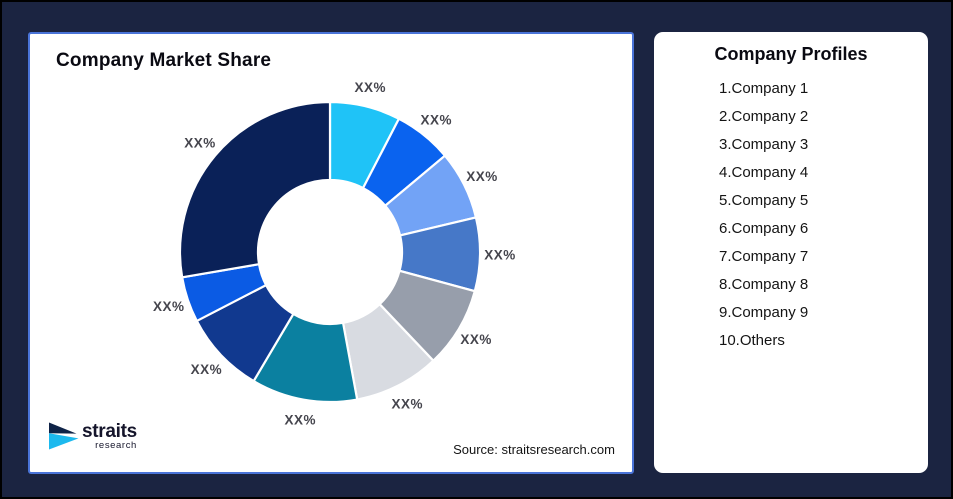  Describe the element at coordinates (534, 449) in the screenshot. I see `source-text: Source: straitsresearch.com` at that location.